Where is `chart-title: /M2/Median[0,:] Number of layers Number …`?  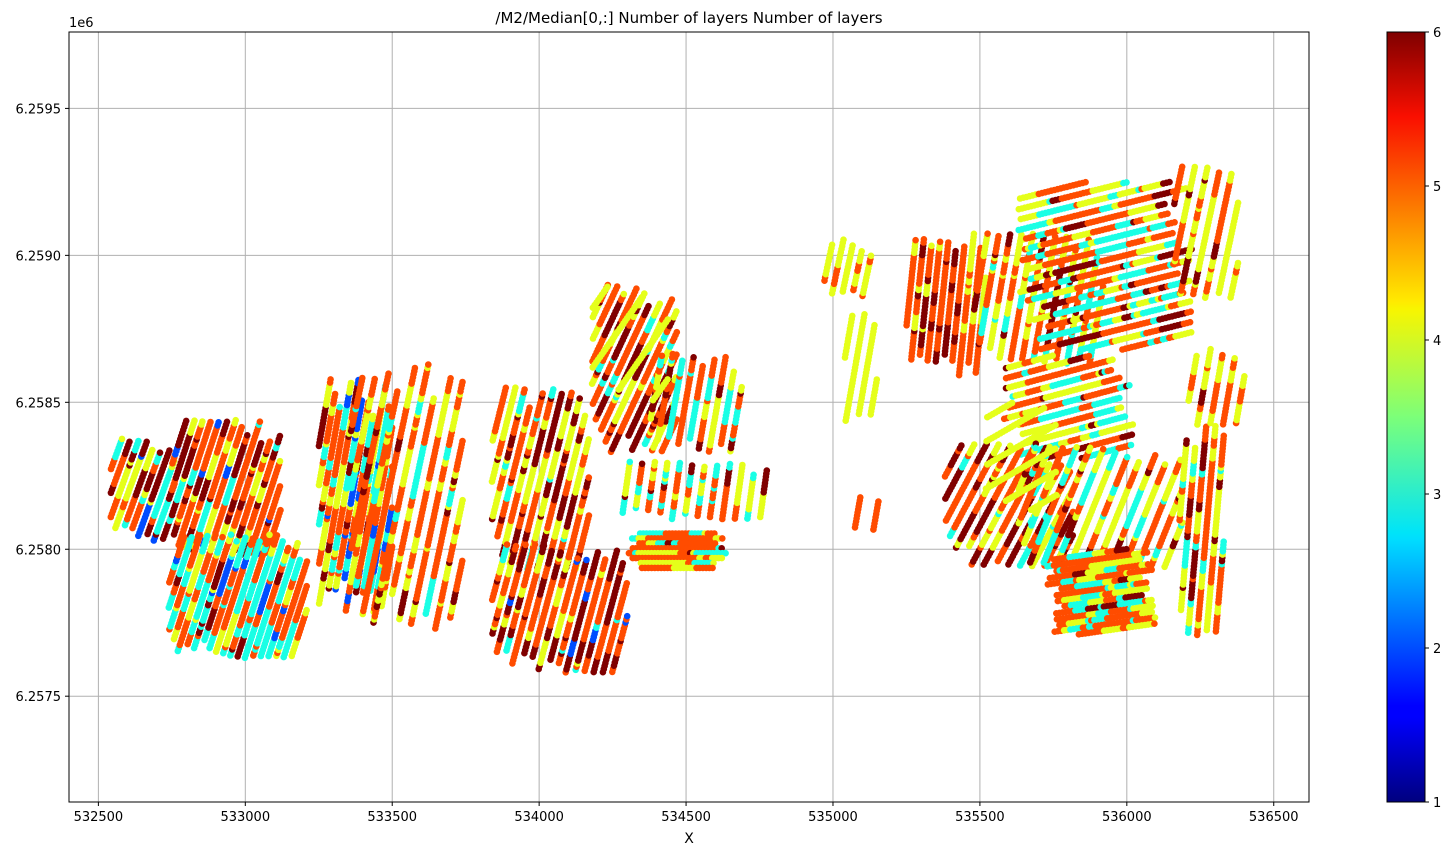
chart-title: /M2/Median[0,:] Number of layers Number … is located at coordinates (688, 18).